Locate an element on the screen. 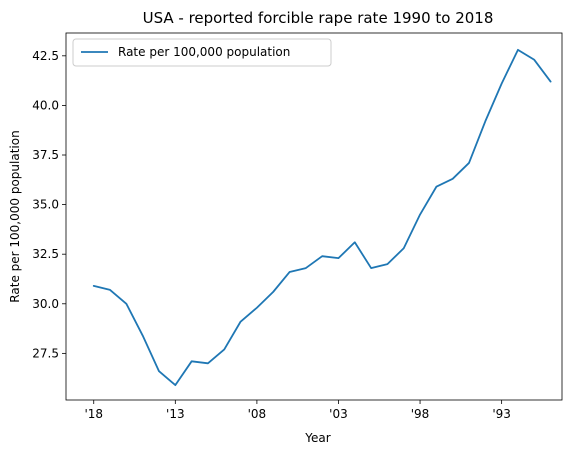 Image resolution: width=575 pixels, height=455 pixels. y-axis-label: Rate per 100,000 population is located at coordinates (15, 216).